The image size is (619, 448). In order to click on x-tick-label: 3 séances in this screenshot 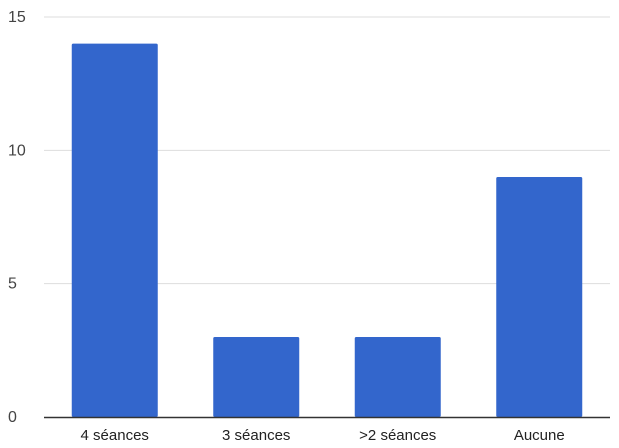, I will do `click(256, 435)`.